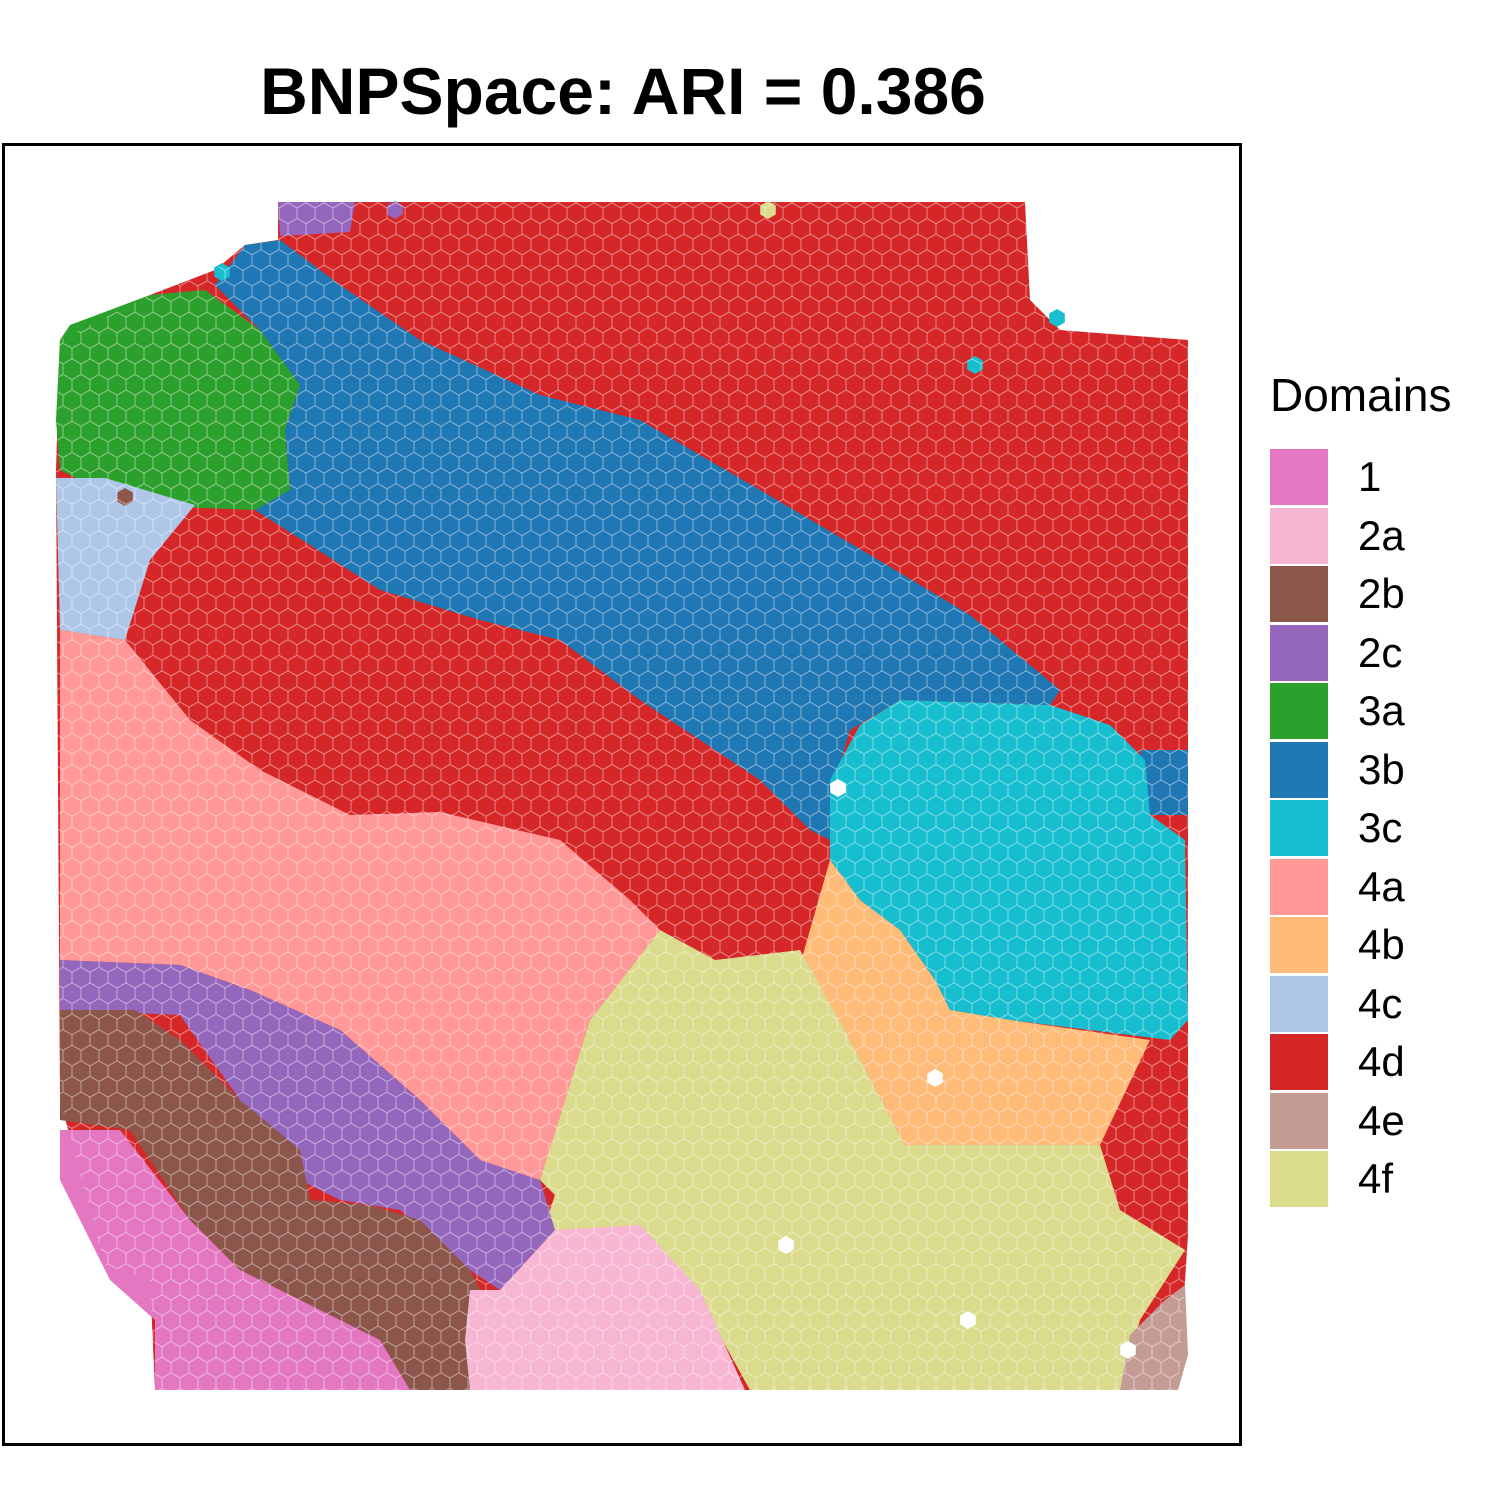 The height and width of the screenshot is (1500, 1500). Describe the element at coordinates (623, 91) in the screenshot. I see `chart-title: BNPSpace: ARI = 0.386` at that location.